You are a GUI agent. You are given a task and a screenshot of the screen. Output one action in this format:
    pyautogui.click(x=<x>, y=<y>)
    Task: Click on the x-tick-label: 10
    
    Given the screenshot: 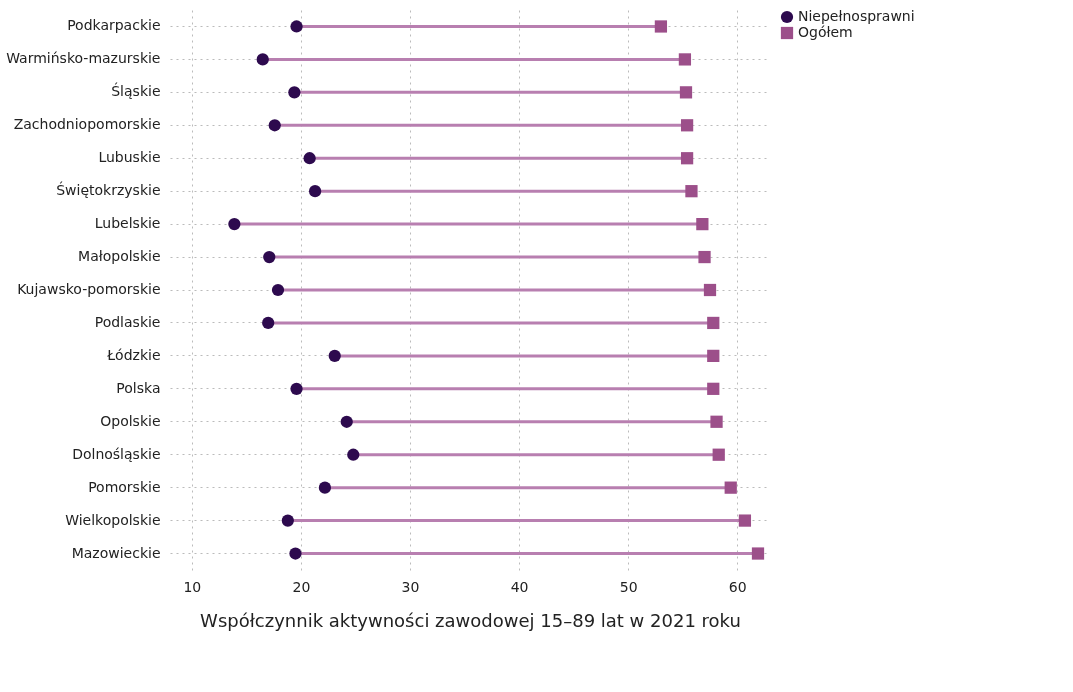 What is the action you would take?
    pyautogui.click(x=192, y=586)
    